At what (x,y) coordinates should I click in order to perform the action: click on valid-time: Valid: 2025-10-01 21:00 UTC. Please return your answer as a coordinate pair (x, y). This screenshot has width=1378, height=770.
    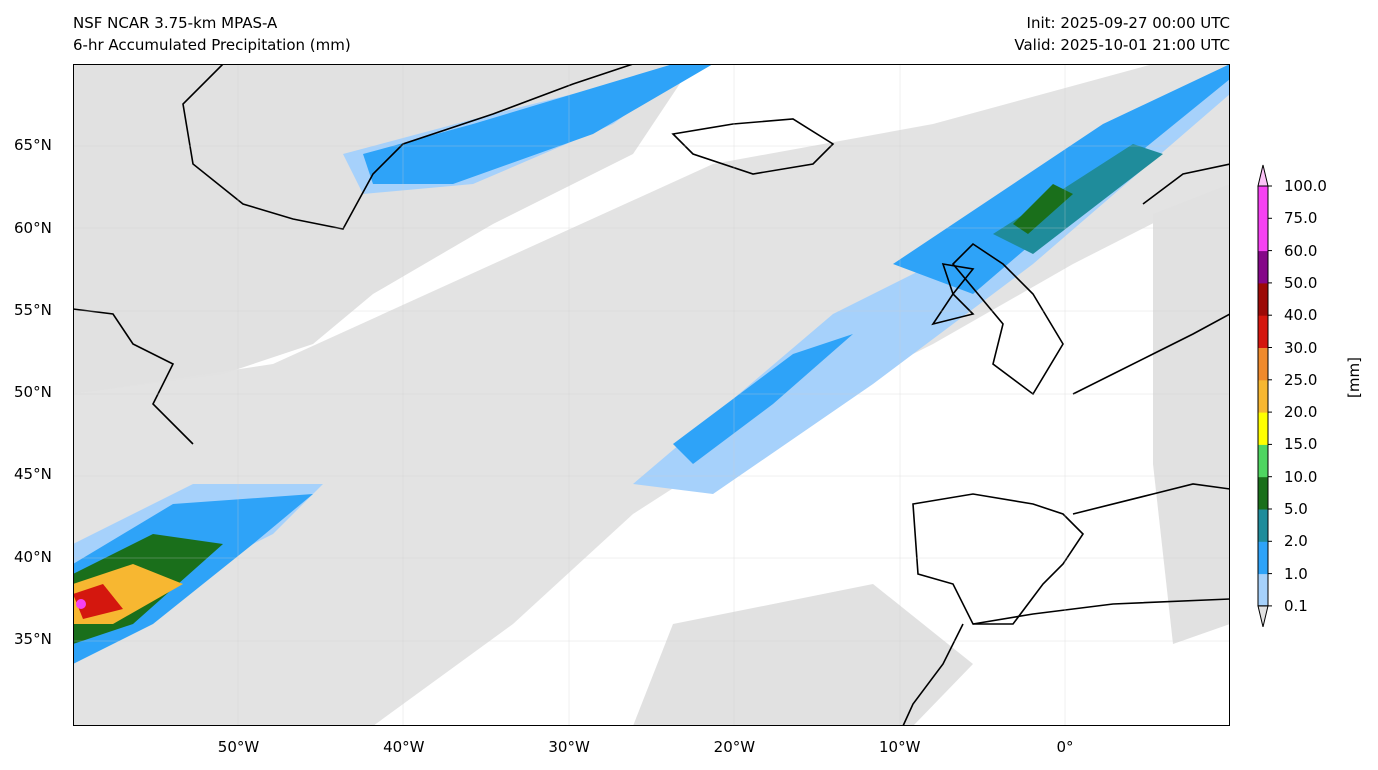
    Looking at the image, I should click on (1122, 45).